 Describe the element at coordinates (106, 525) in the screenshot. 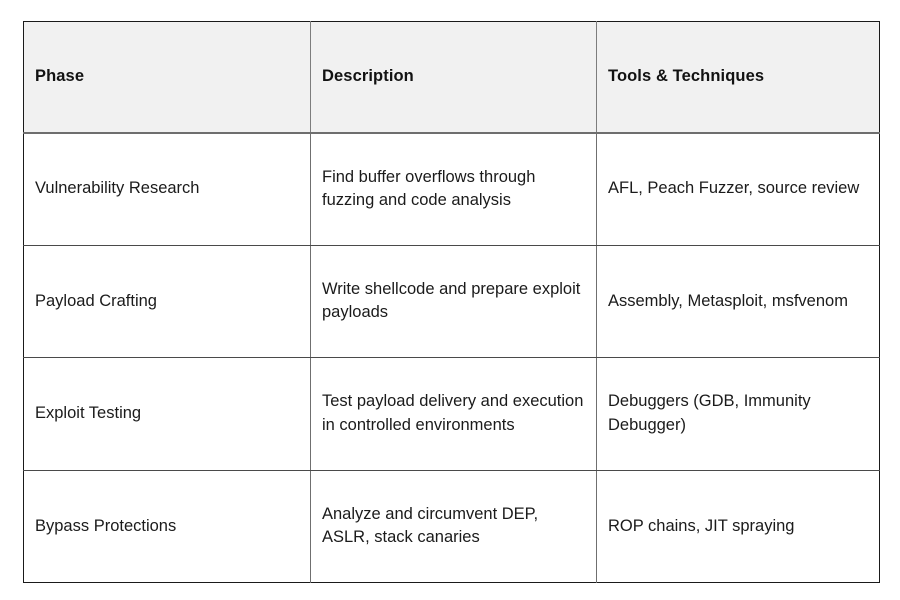

I see `cell-phase-text: Bypass Protections` at that location.